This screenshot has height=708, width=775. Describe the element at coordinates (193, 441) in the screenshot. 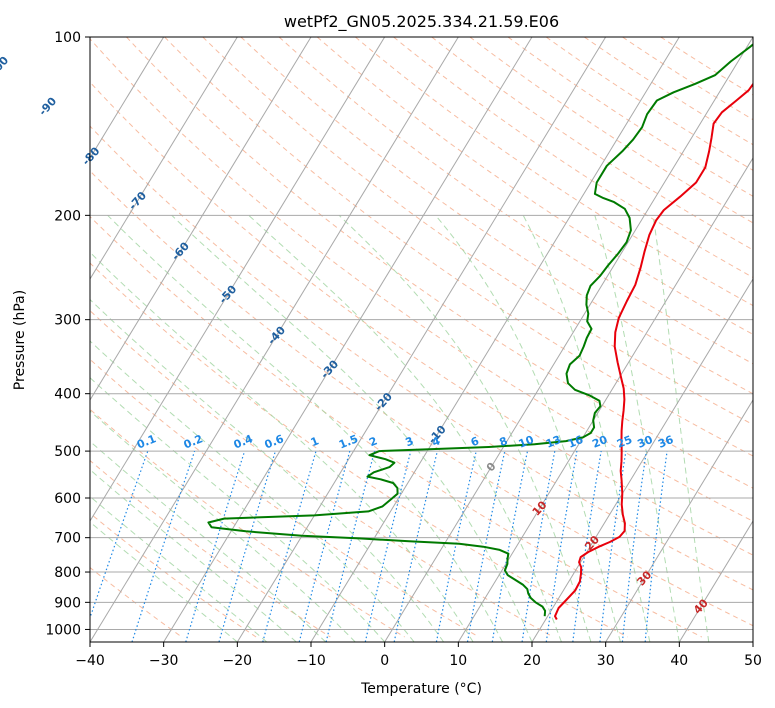

I see `mixing-ratio-label: 0.2` at that location.